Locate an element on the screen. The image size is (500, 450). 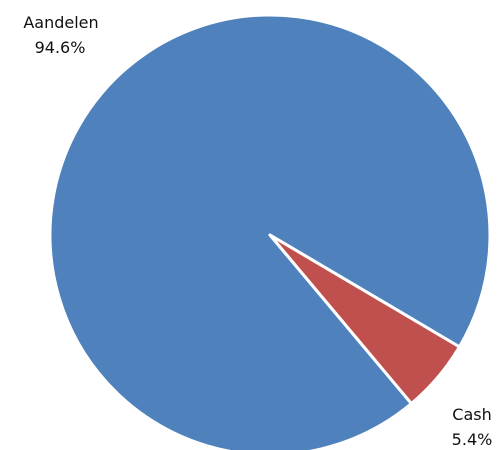
slice-label-aandelen: Aandelen 94.6% is located at coordinates (60, 35).